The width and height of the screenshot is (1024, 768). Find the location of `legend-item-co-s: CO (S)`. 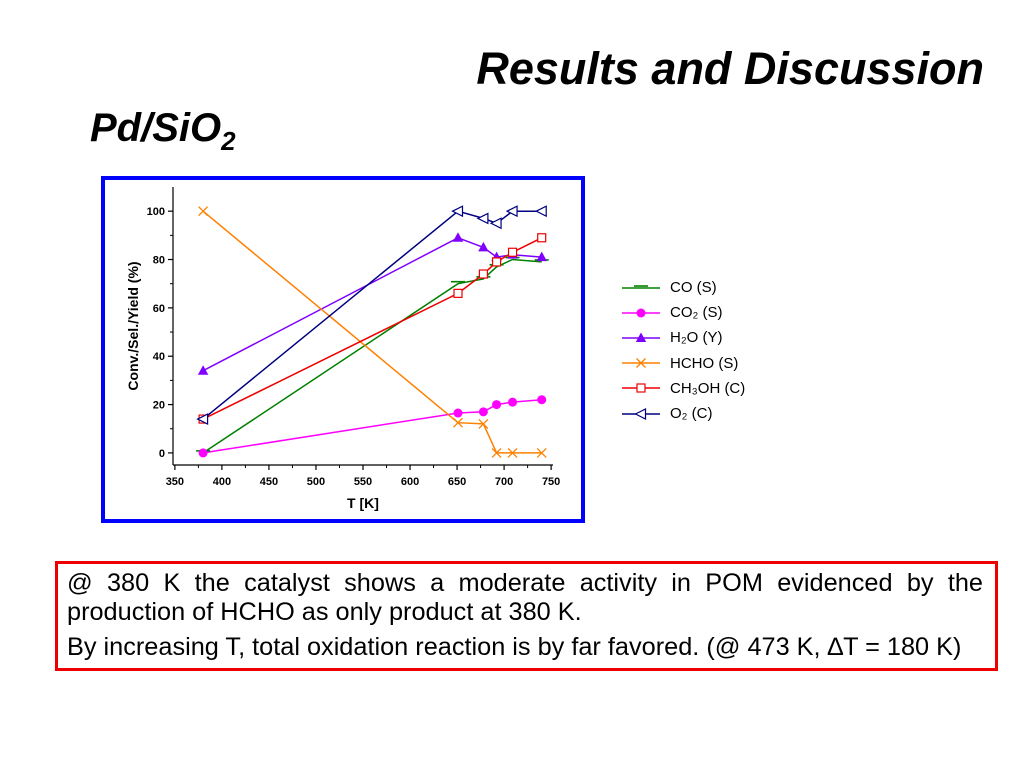

legend-item-co-s: CO (S) is located at coordinates (700, 287).